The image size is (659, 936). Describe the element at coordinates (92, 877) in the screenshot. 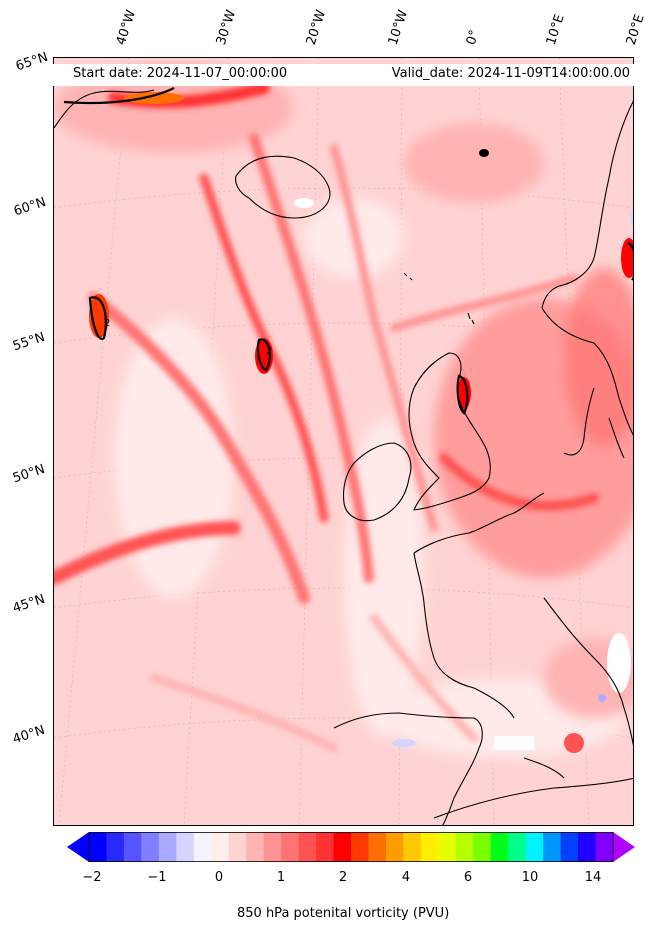

I see `colorbar-tick: −2` at that location.